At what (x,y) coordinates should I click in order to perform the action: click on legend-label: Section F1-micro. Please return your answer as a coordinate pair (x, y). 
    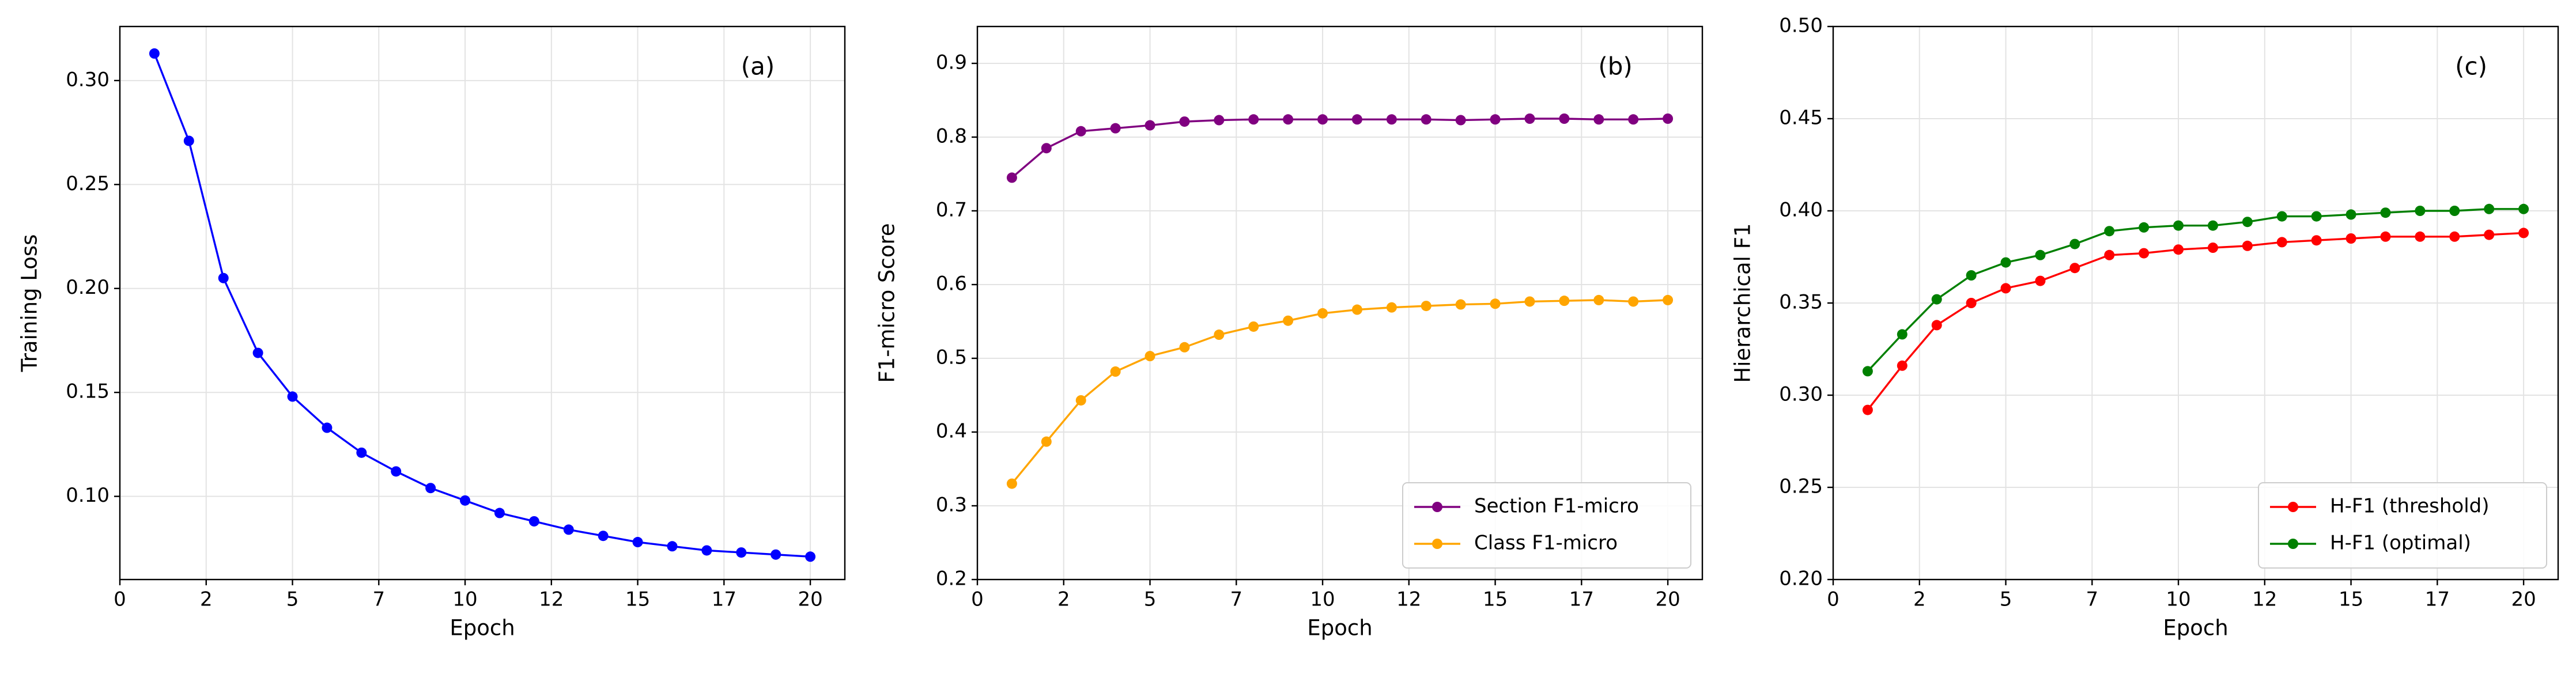
    Looking at the image, I should click on (1556, 506).